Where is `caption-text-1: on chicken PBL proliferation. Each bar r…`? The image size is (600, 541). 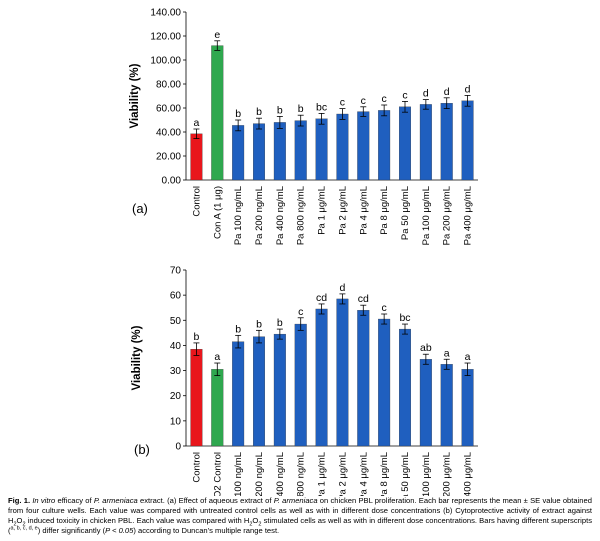
caption-text-1: on chicken PBL proliferation. Each bar r… is located at coordinates (300, 510).